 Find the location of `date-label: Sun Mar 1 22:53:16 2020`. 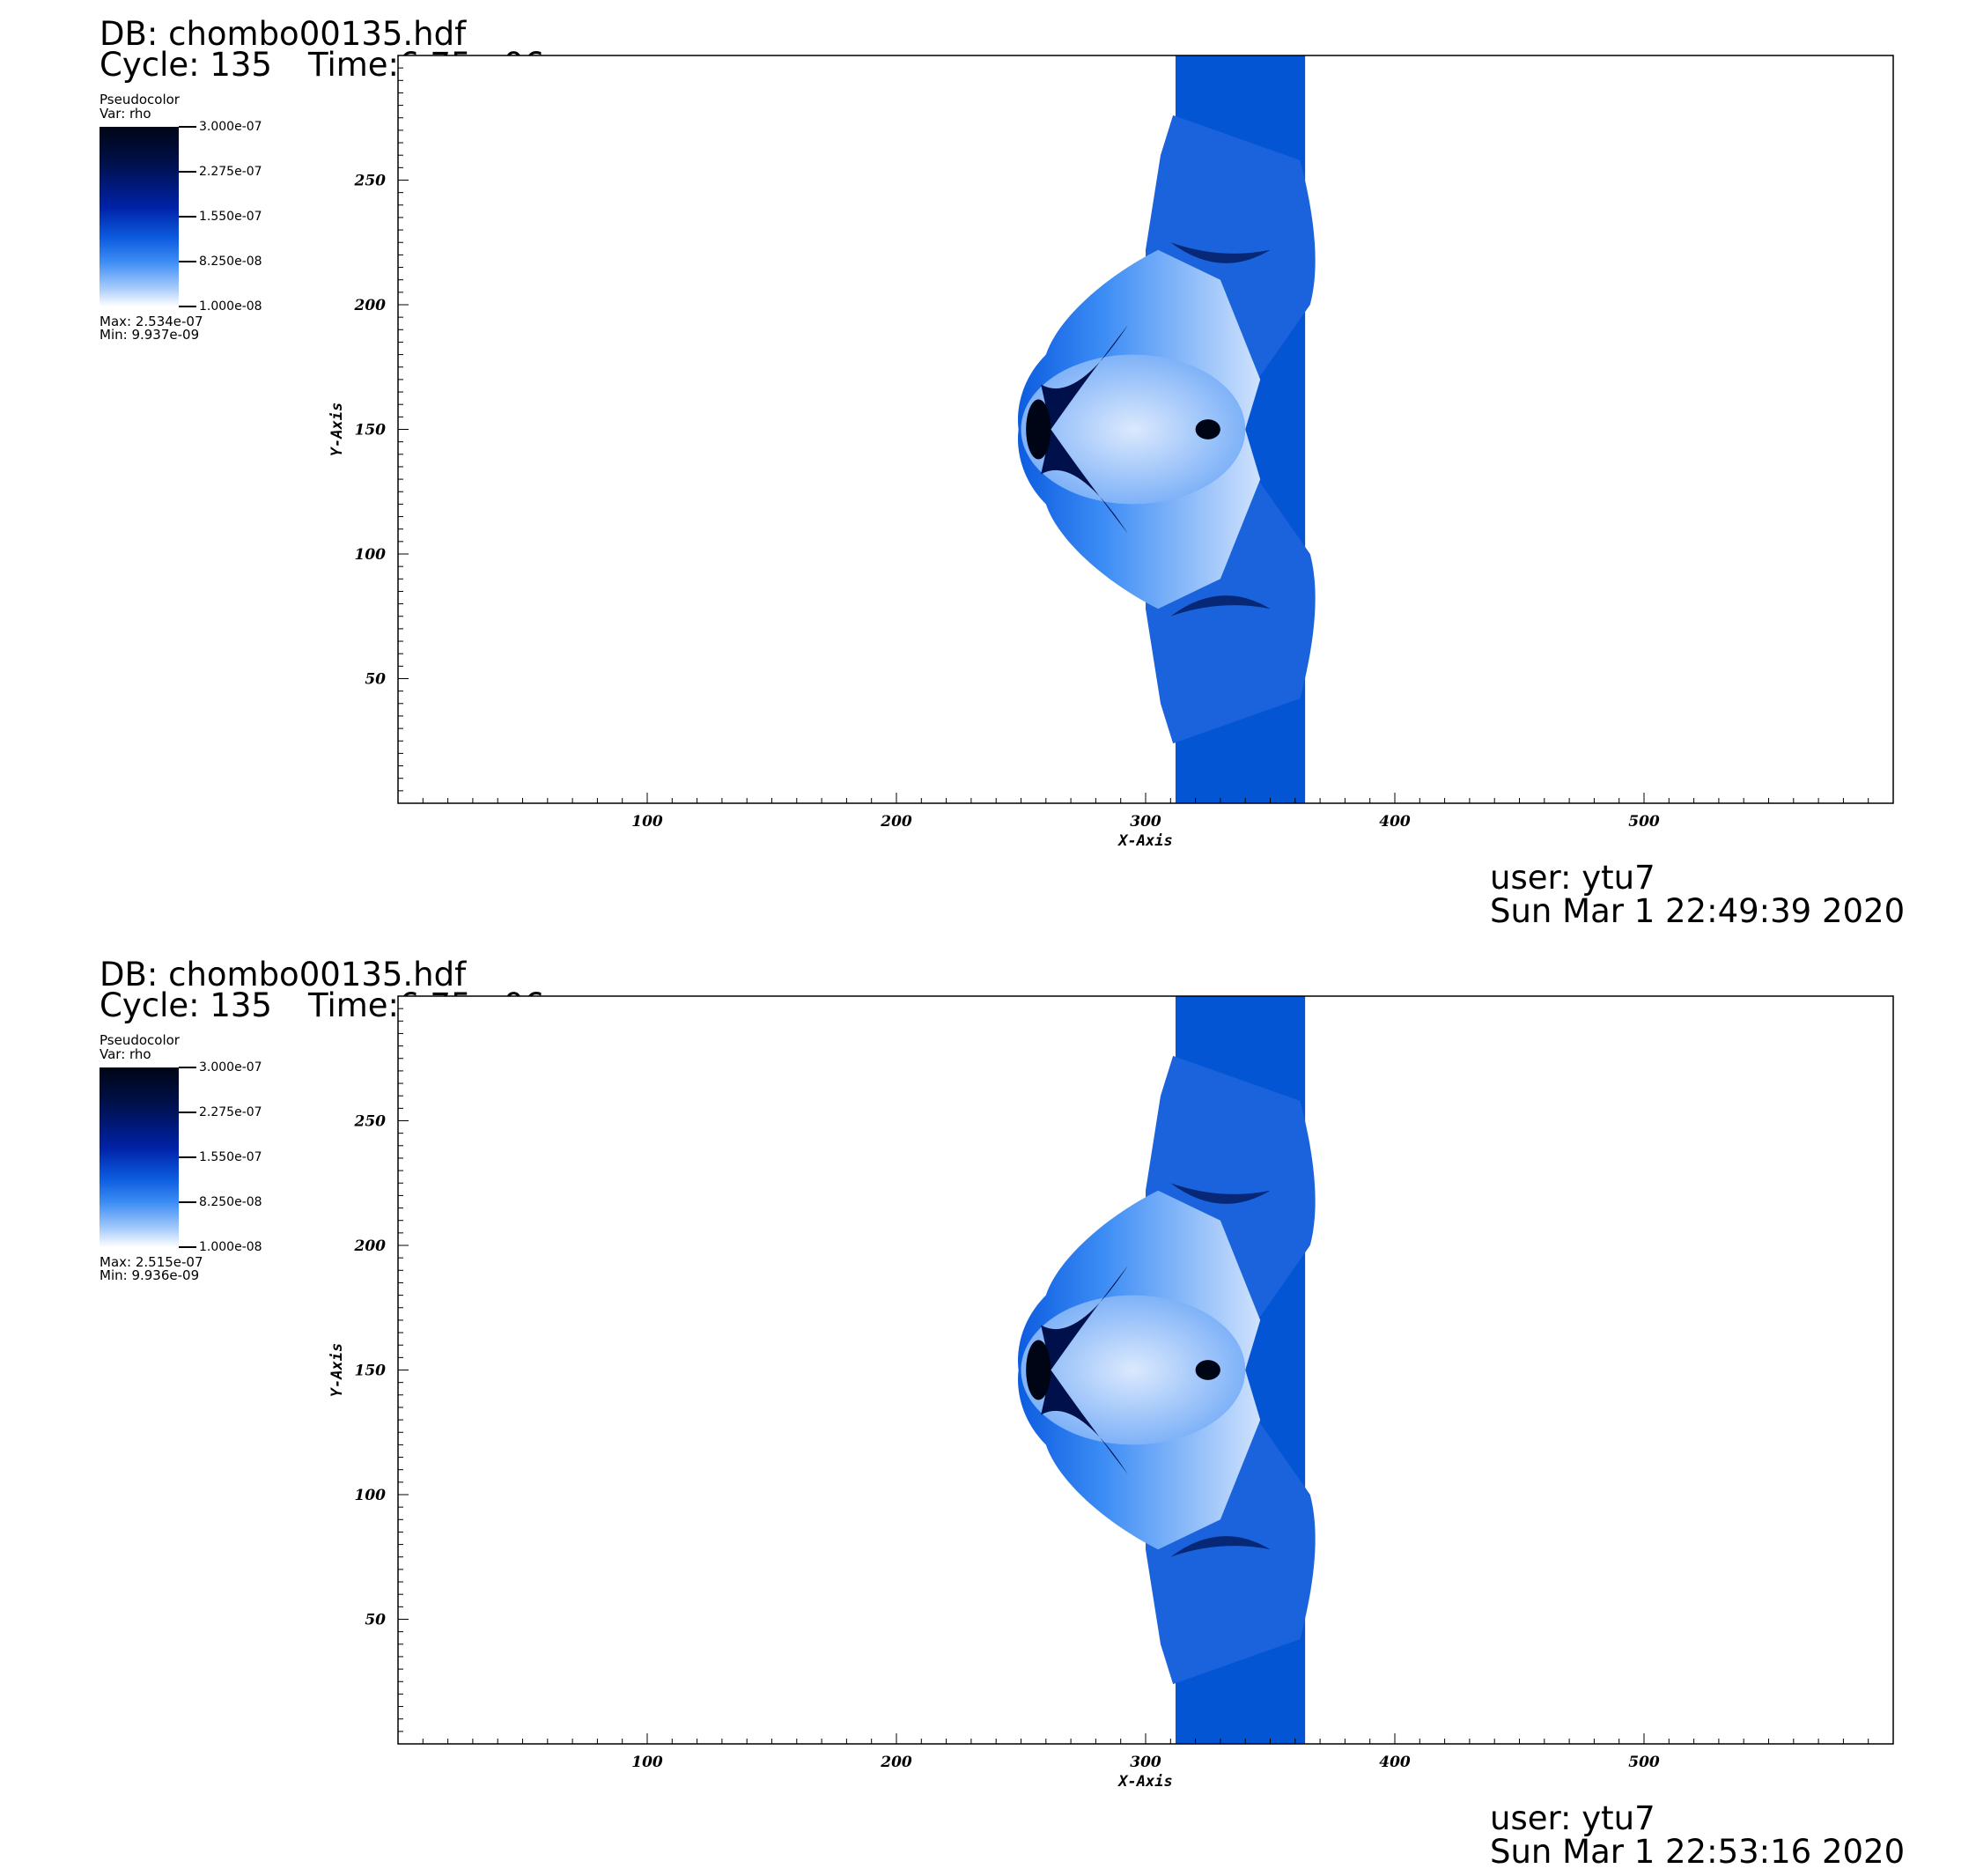

date-label: Sun Mar 1 22:53:16 2020 is located at coordinates (1698, 1852).